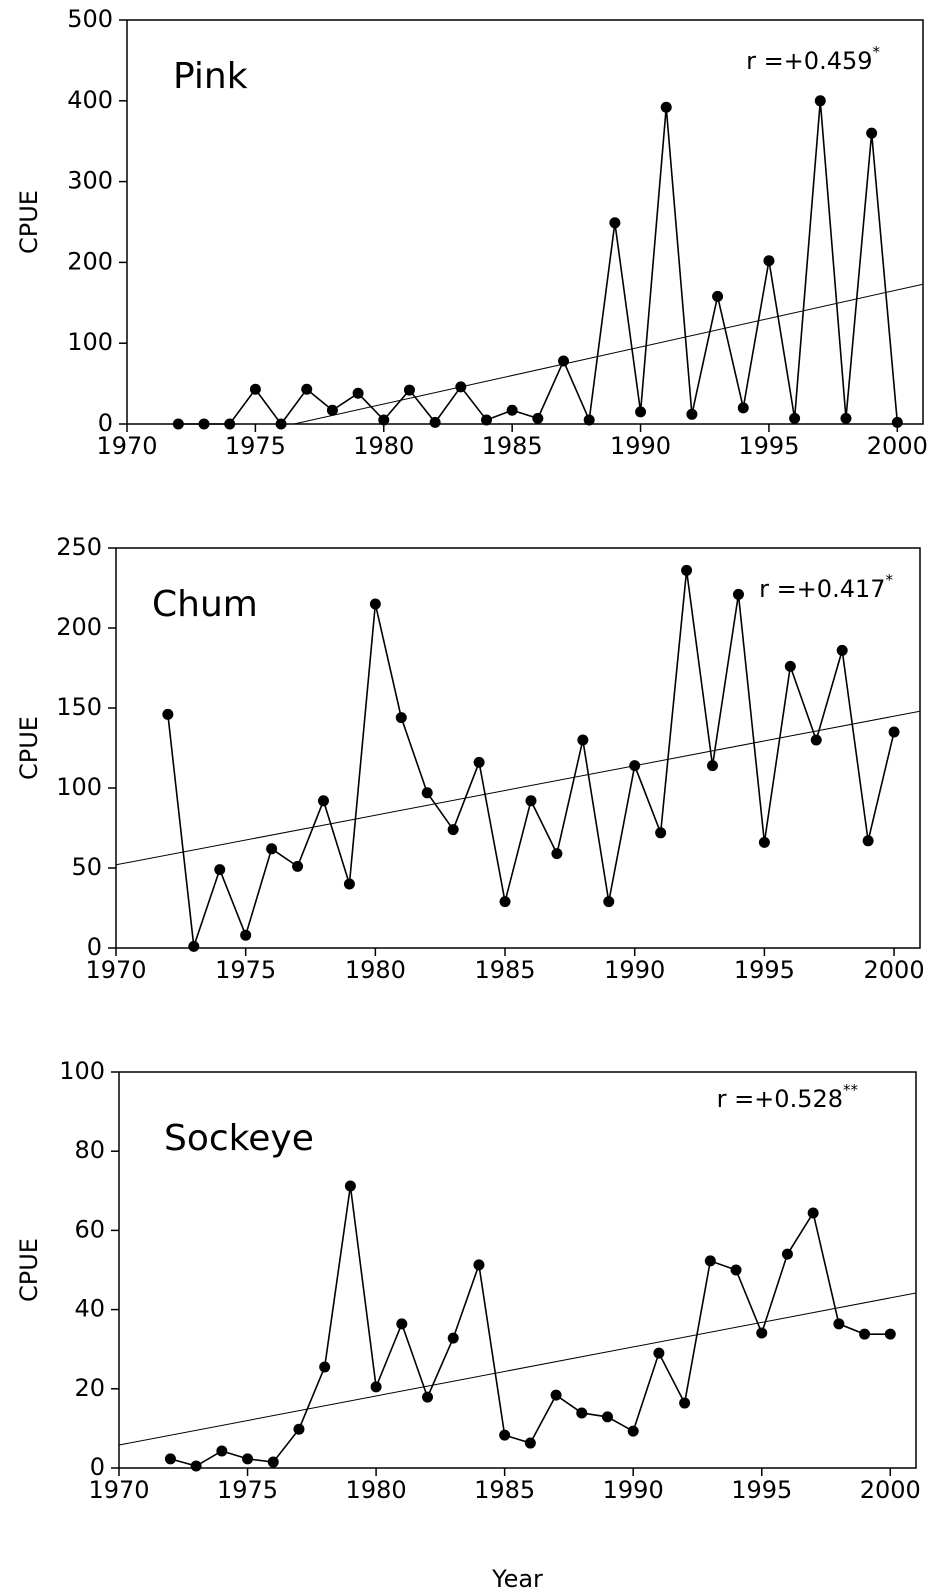 The width and height of the screenshot is (947, 1594). I want to click on species-label: Sockeye, so click(239, 1138).